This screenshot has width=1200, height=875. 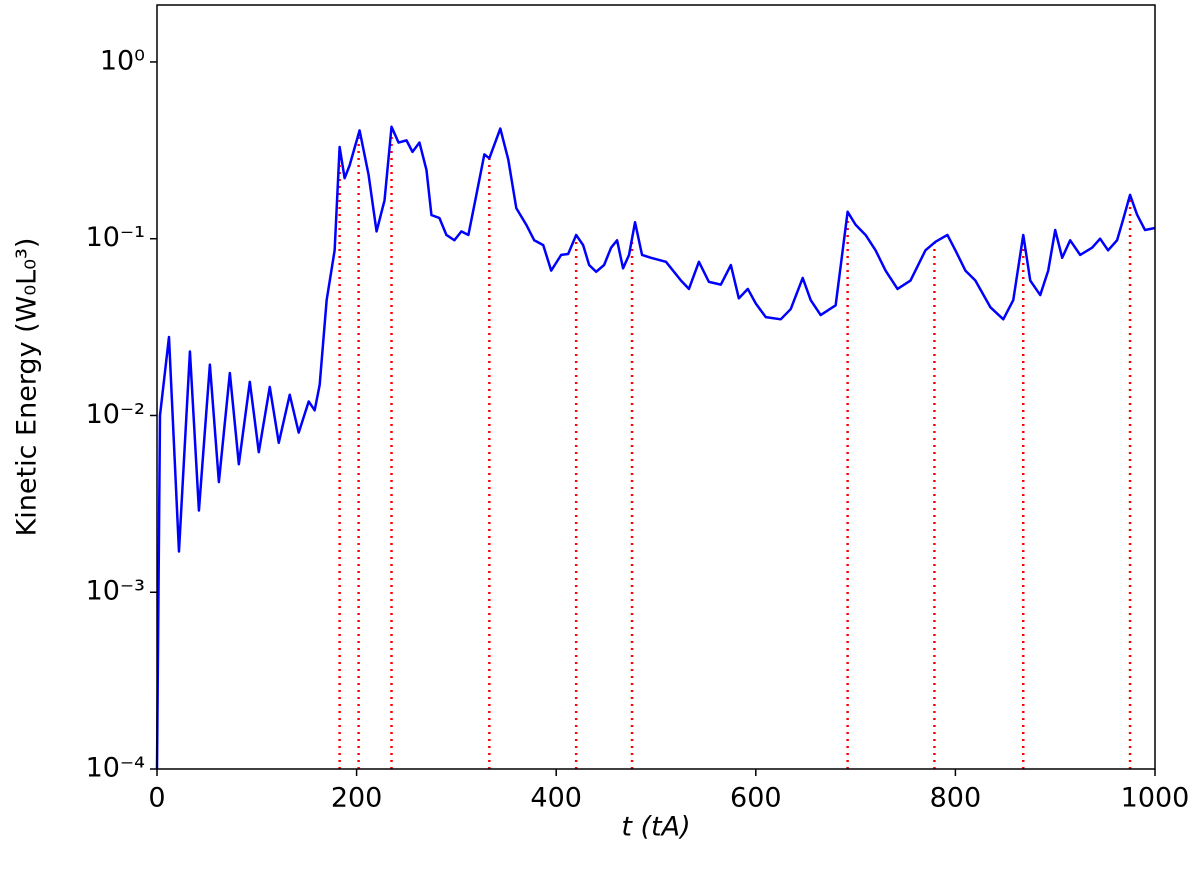 I want to click on y-tick-label: 10⁻¹, so click(x=115, y=237).